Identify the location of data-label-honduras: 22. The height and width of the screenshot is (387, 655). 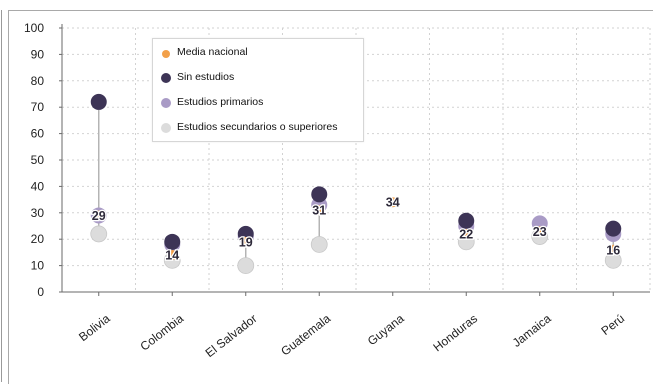
(466, 234).